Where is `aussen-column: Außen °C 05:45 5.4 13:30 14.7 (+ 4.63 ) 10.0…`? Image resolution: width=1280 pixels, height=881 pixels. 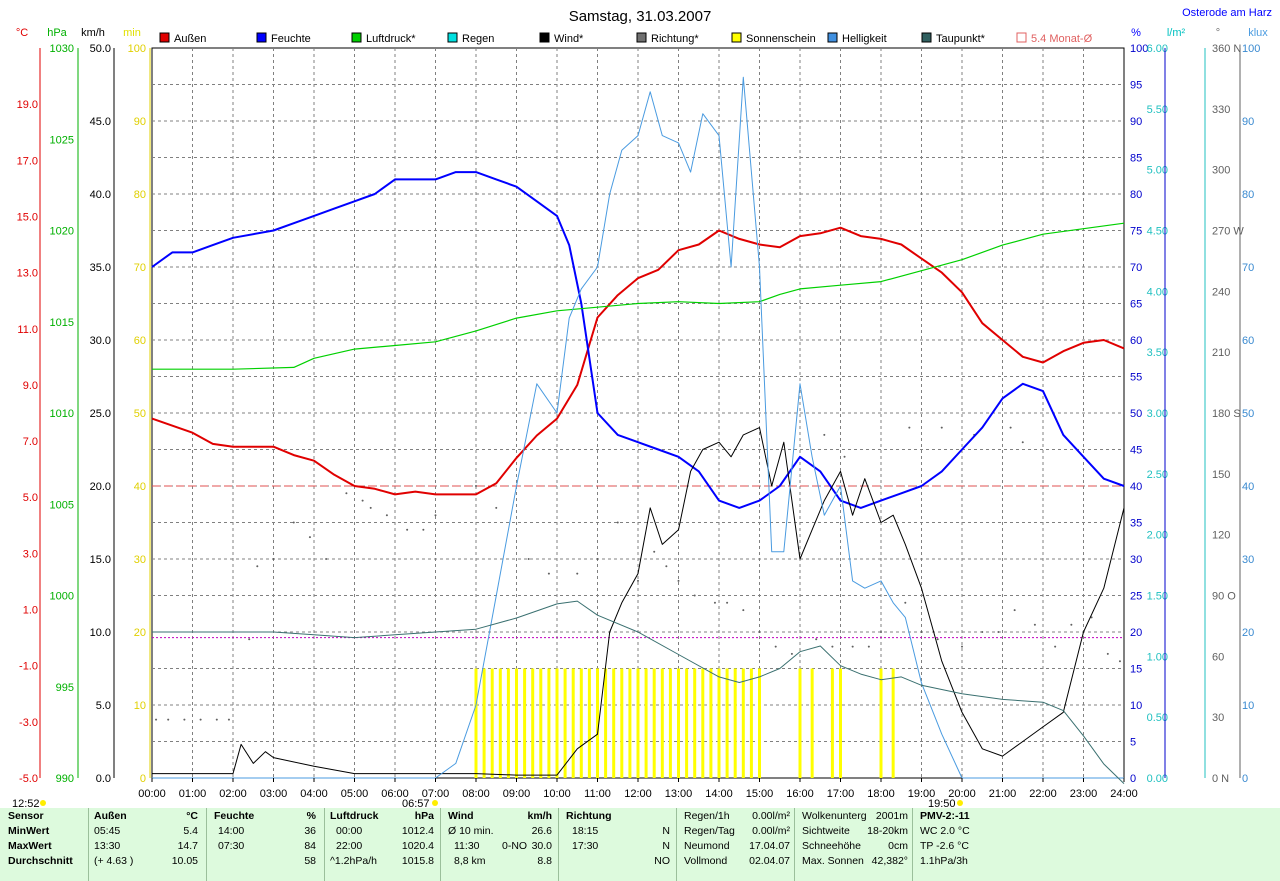 aussen-column: Außen °C 05:45 5.4 13:30 14.7 (+ 4.63 ) 10.0… is located at coordinates (147, 844).